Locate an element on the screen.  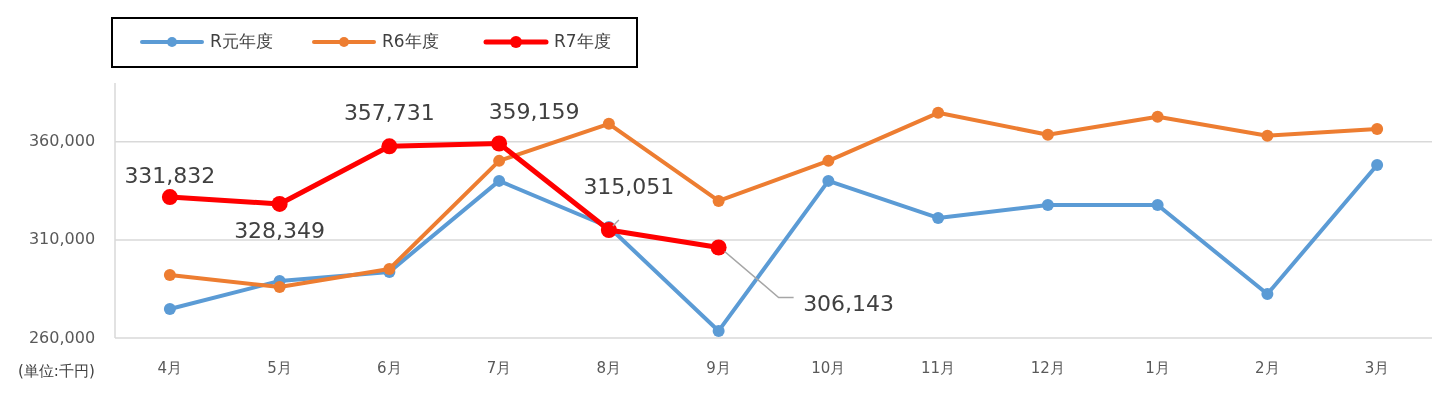
data-label: 306,143 is located at coordinates (849, 304).